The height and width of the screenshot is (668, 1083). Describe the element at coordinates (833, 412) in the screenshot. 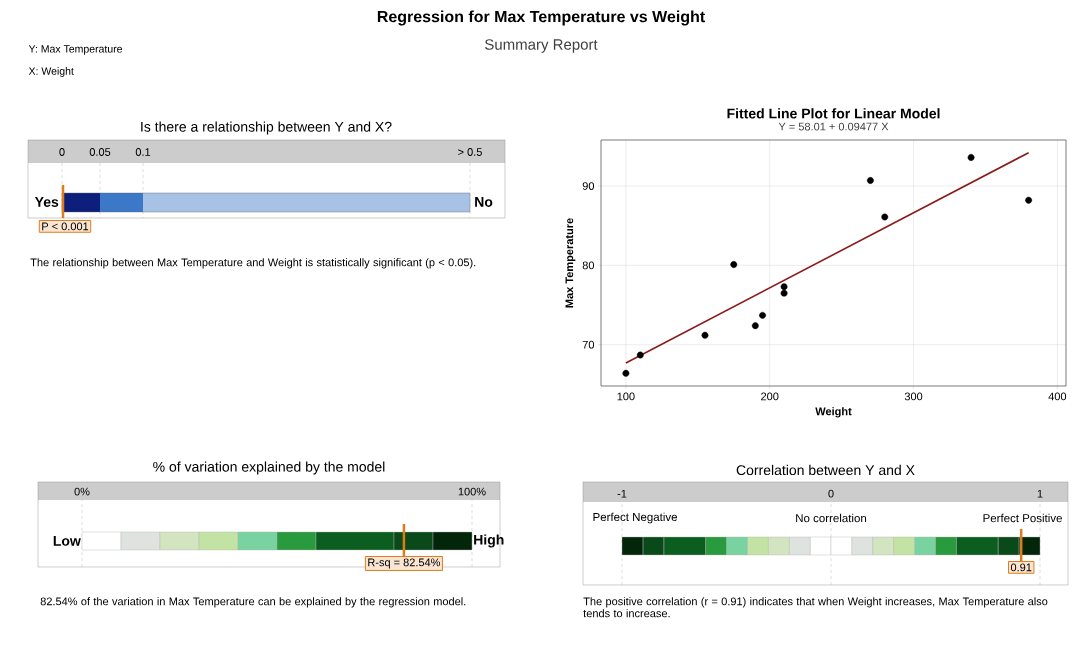

I see `x-axis-title: Weight` at that location.